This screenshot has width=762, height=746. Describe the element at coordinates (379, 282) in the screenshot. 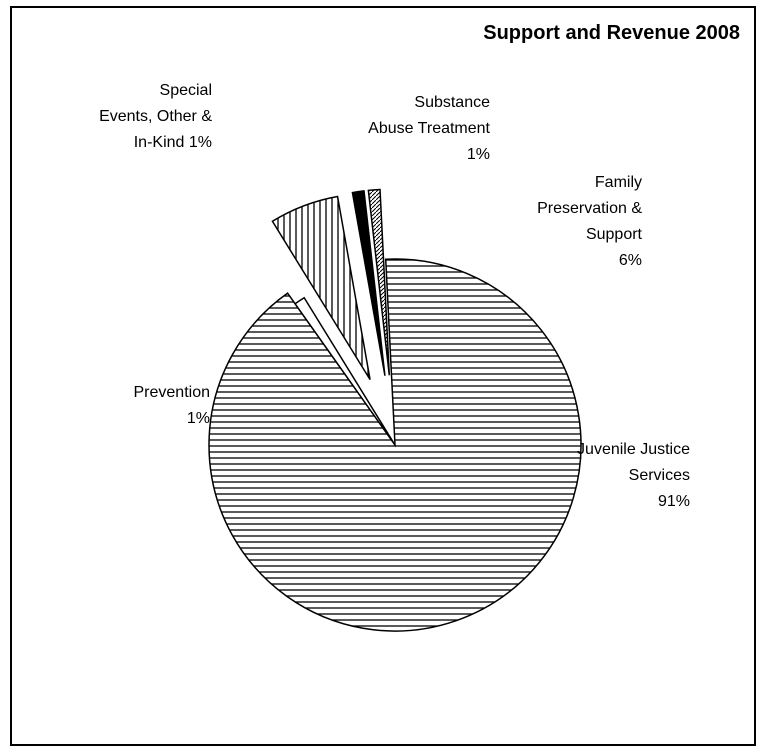

I see `pie-slice-substance-abuse-treatment` at that location.